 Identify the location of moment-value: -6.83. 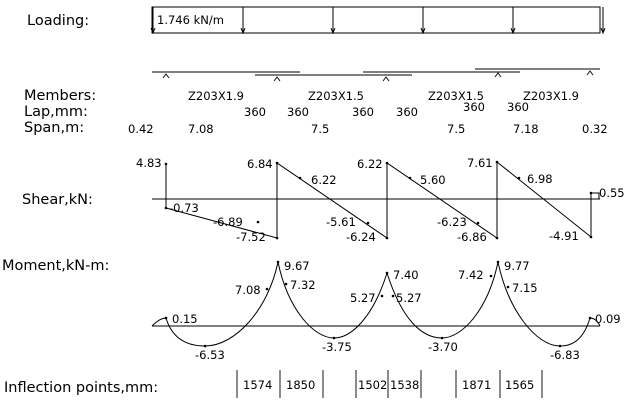
(565, 355).